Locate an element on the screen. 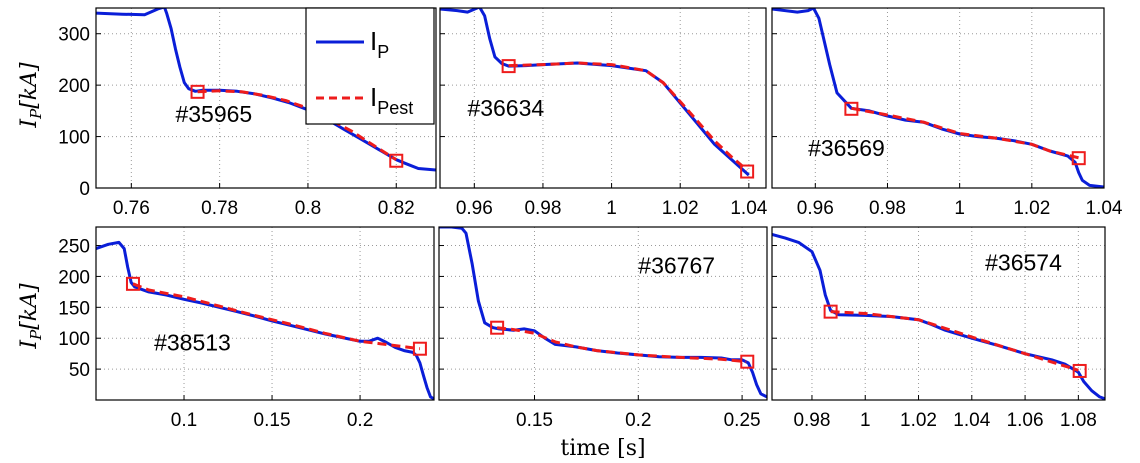  y-axis-label-top: IP[kA] is located at coordinates (31, 95).